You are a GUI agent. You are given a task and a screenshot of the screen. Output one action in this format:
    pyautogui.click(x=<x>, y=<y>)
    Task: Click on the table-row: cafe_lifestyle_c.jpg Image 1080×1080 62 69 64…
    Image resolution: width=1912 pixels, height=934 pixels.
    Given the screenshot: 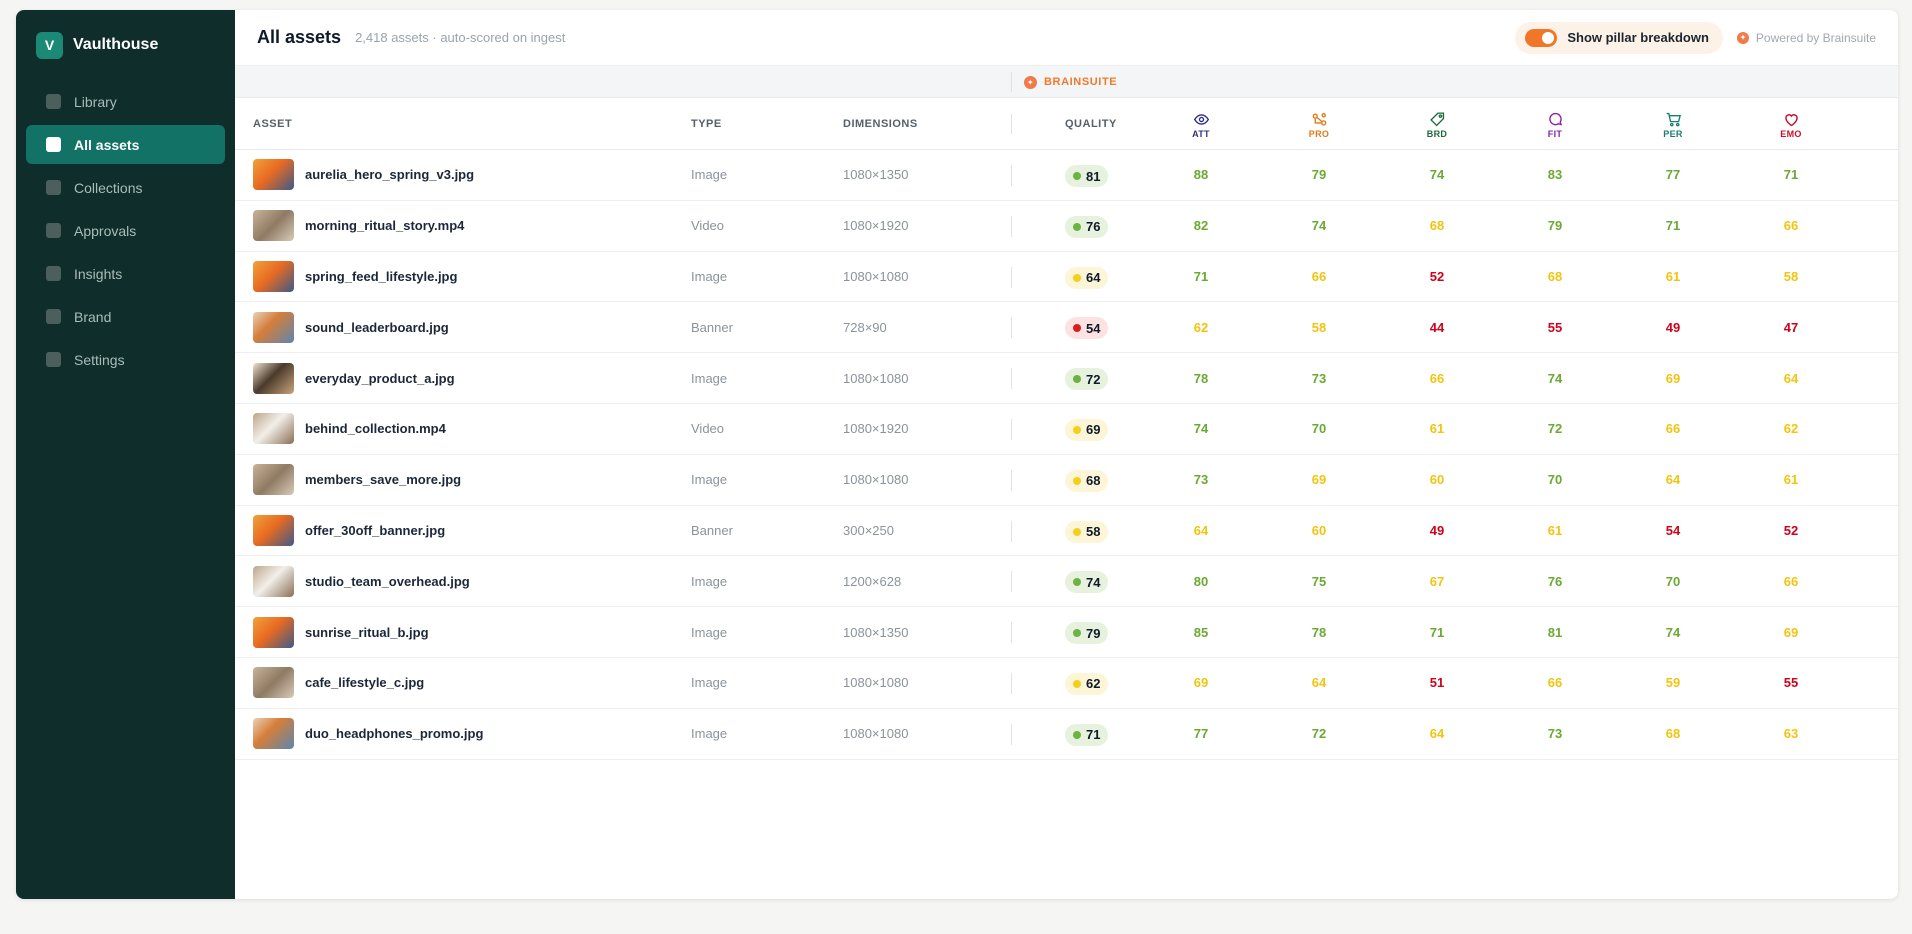 What is the action you would take?
    pyautogui.click(x=1066, y=683)
    